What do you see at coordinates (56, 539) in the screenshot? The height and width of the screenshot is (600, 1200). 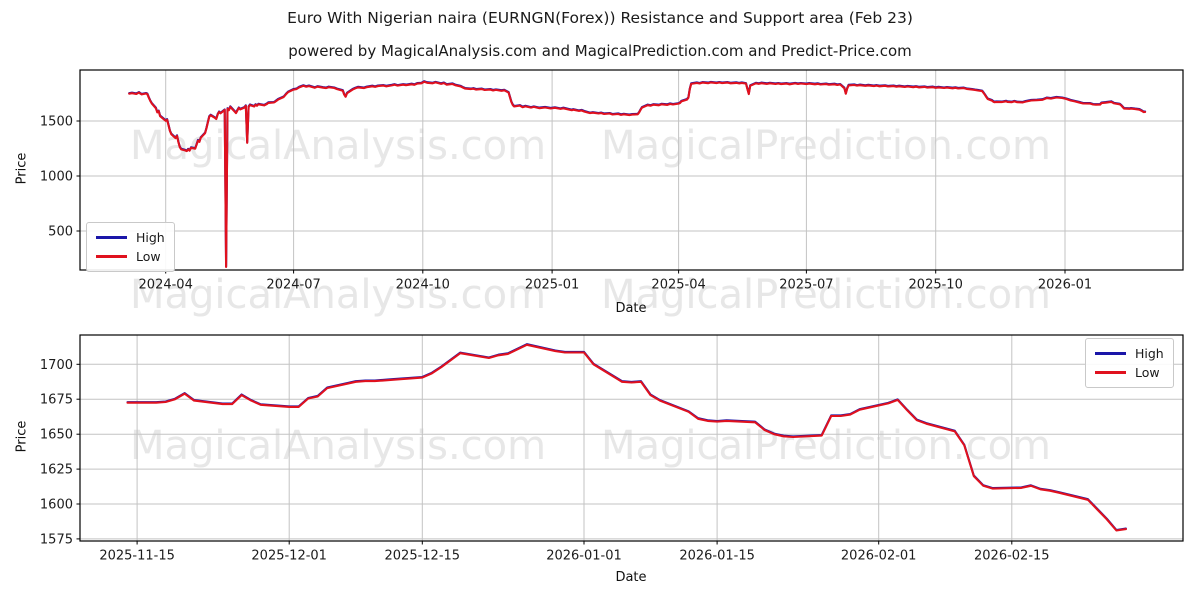 I see `y-tick-label: 1575` at bounding box center [56, 539].